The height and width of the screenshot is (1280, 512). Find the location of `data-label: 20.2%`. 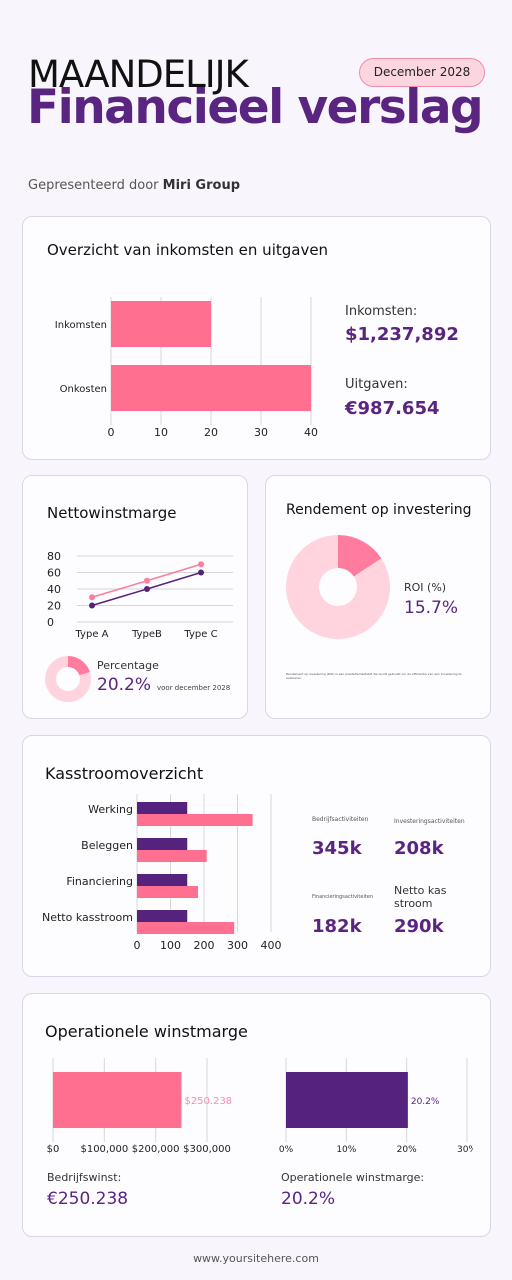

data-label: 20.2% is located at coordinates (425, 1102).